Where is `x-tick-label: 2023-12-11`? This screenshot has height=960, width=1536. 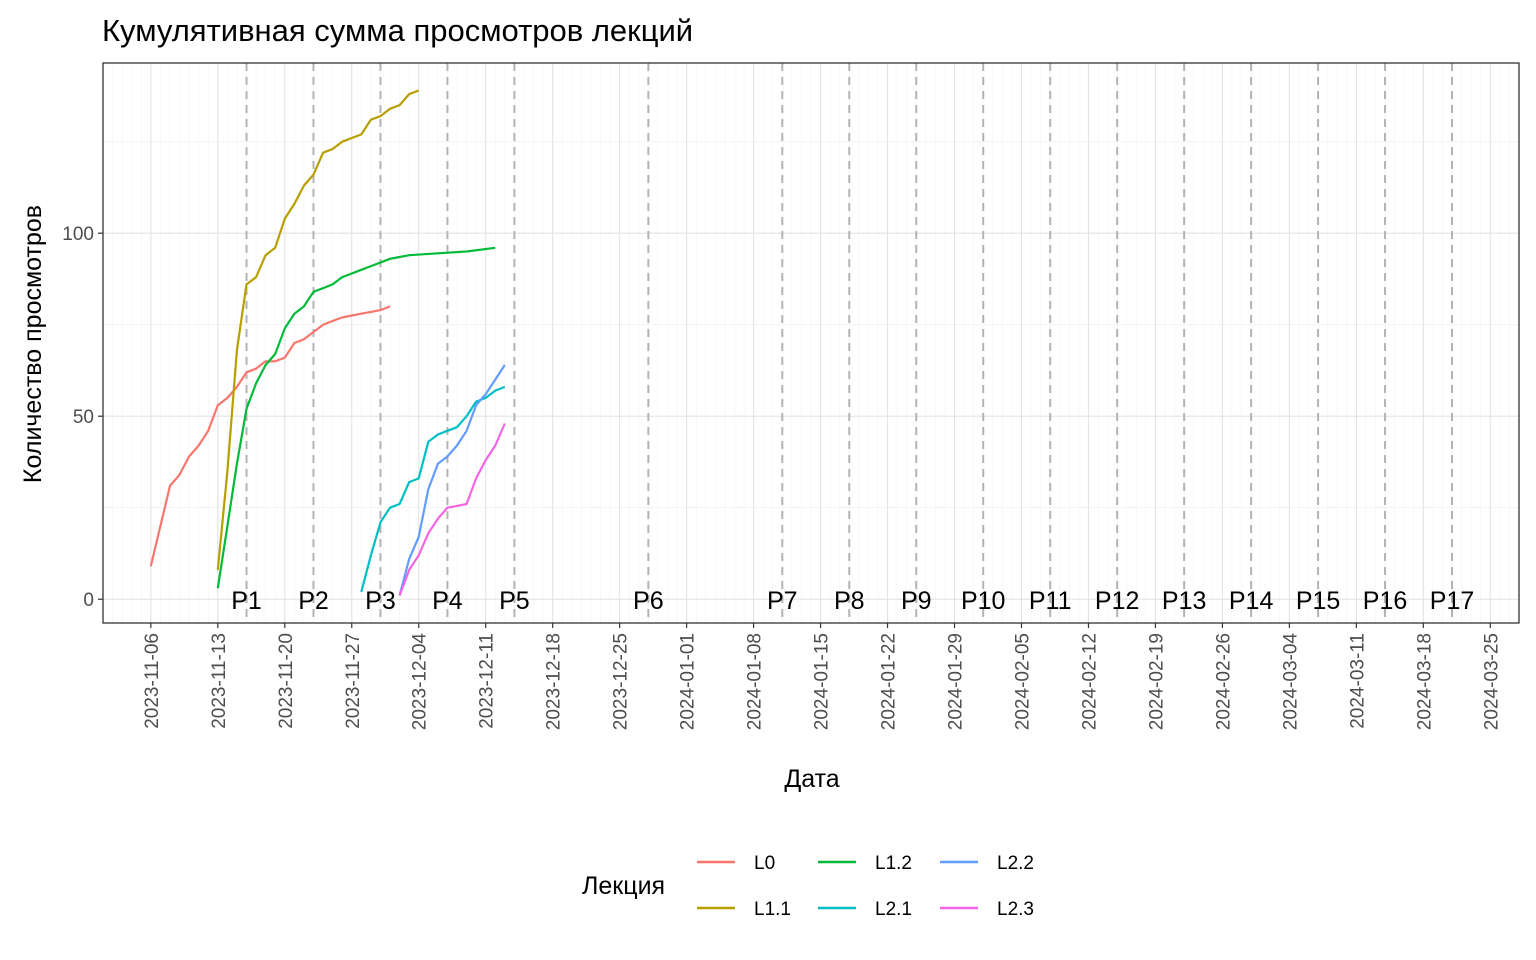
x-tick-label: 2023-12-11 is located at coordinates (487, 681).